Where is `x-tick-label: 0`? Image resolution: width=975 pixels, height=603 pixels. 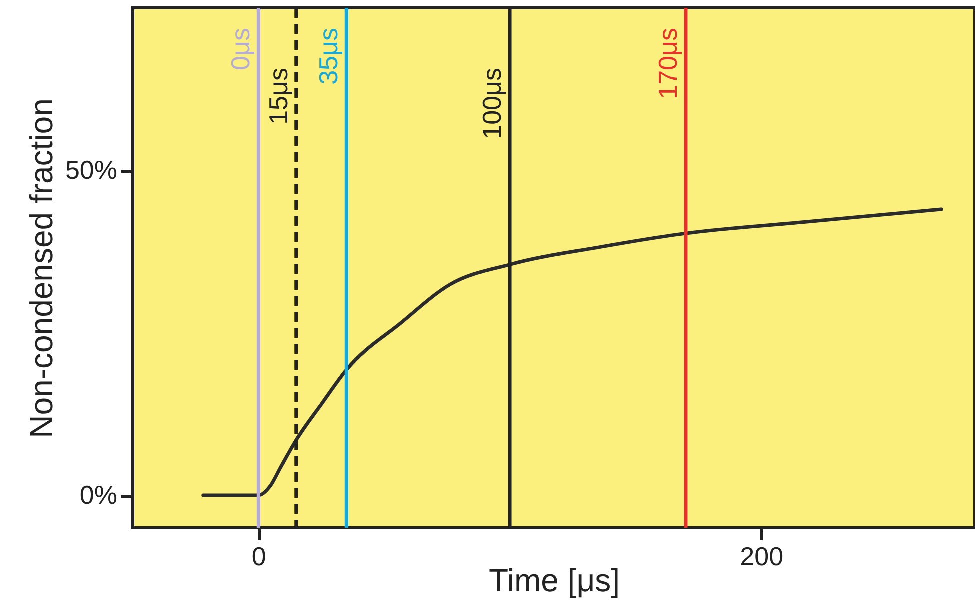 x-tick-label: 0 is located at coordinates (259, 557).